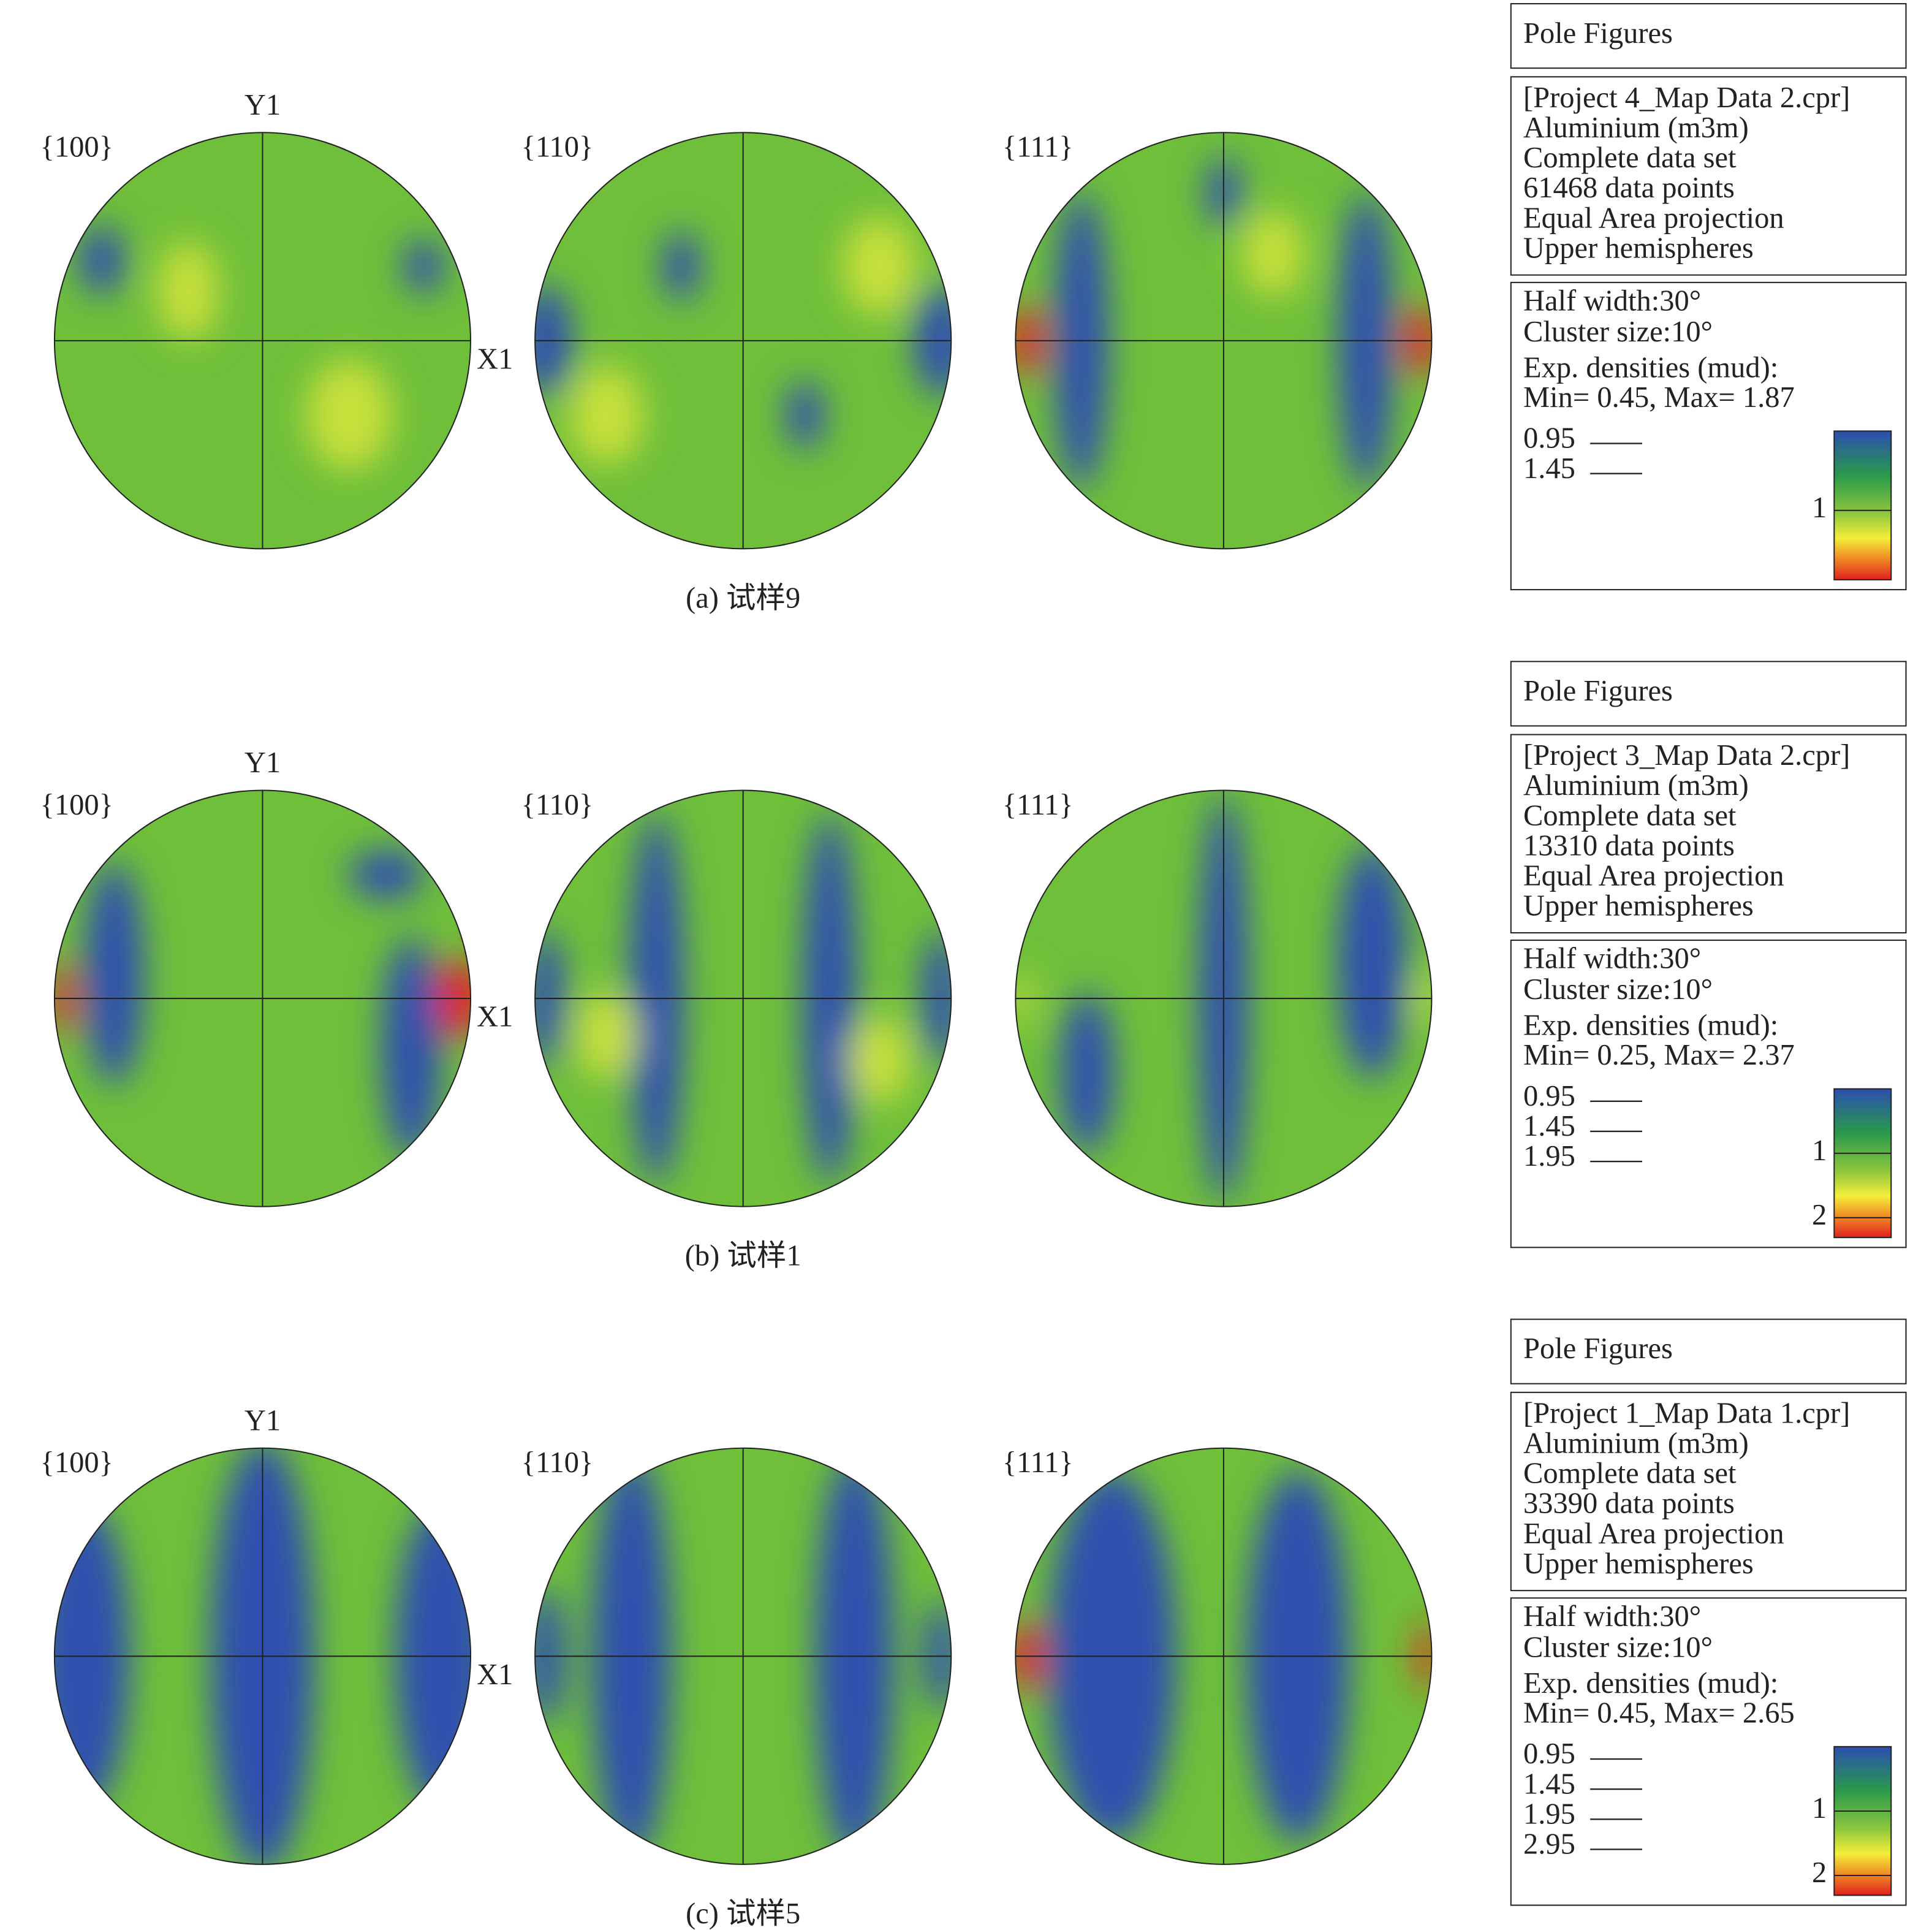 The width and height of the screenshot is (1932, 1930). What do you see at coordinates (1659, 1055) in the screenshot?
I see `param-line: Min= 0.25, Max= 2.37` at bounding box center [1659, 1055].